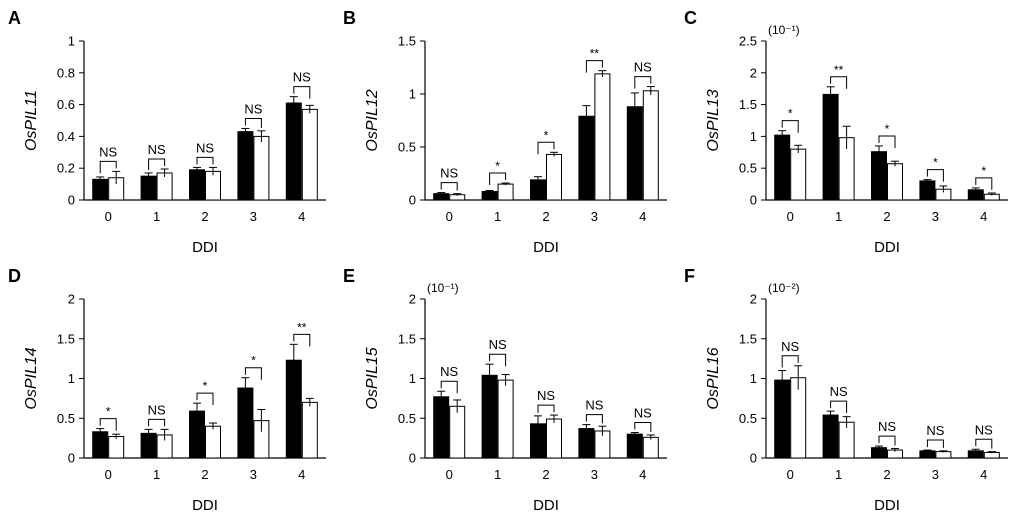 Image resolution: width=1024 pixels, height=518 pixels. What do you see at coordinates (713, 110) in the screenshot?
I see `y-axis-label-gene: PIL13` at bounding box center [713, 110].